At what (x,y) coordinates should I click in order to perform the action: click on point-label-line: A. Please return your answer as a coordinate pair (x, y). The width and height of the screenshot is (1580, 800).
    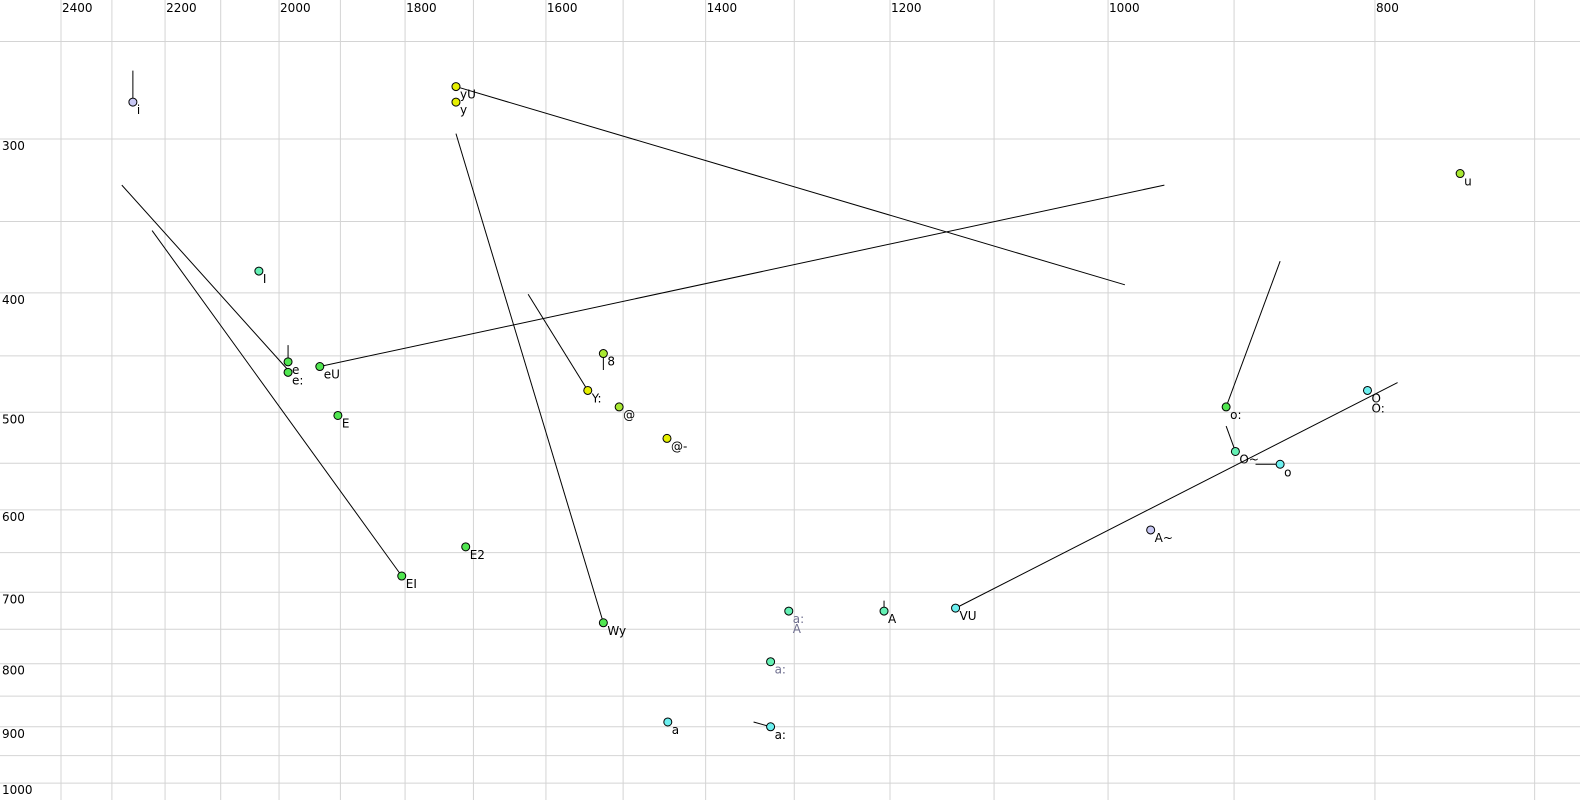
    Looking at the image, I should click on (797, 629).